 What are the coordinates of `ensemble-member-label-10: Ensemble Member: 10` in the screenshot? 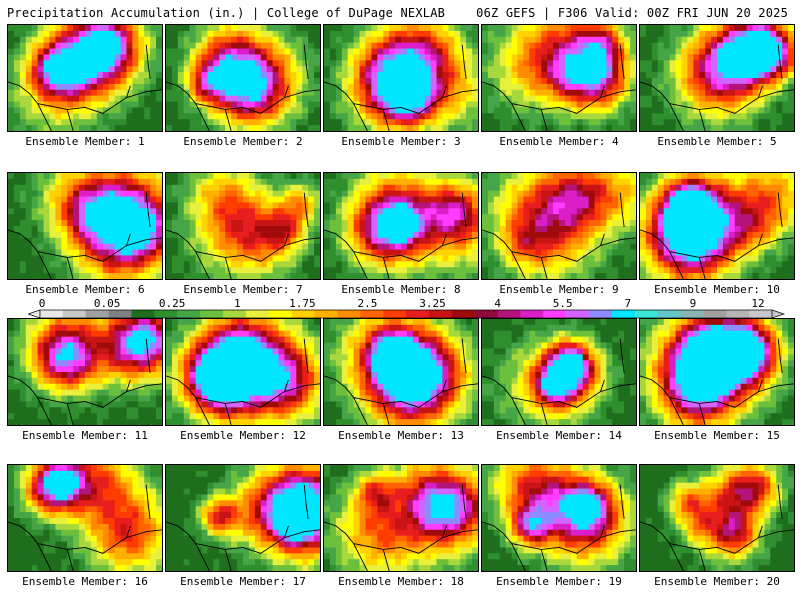 It's located at (717, 289).